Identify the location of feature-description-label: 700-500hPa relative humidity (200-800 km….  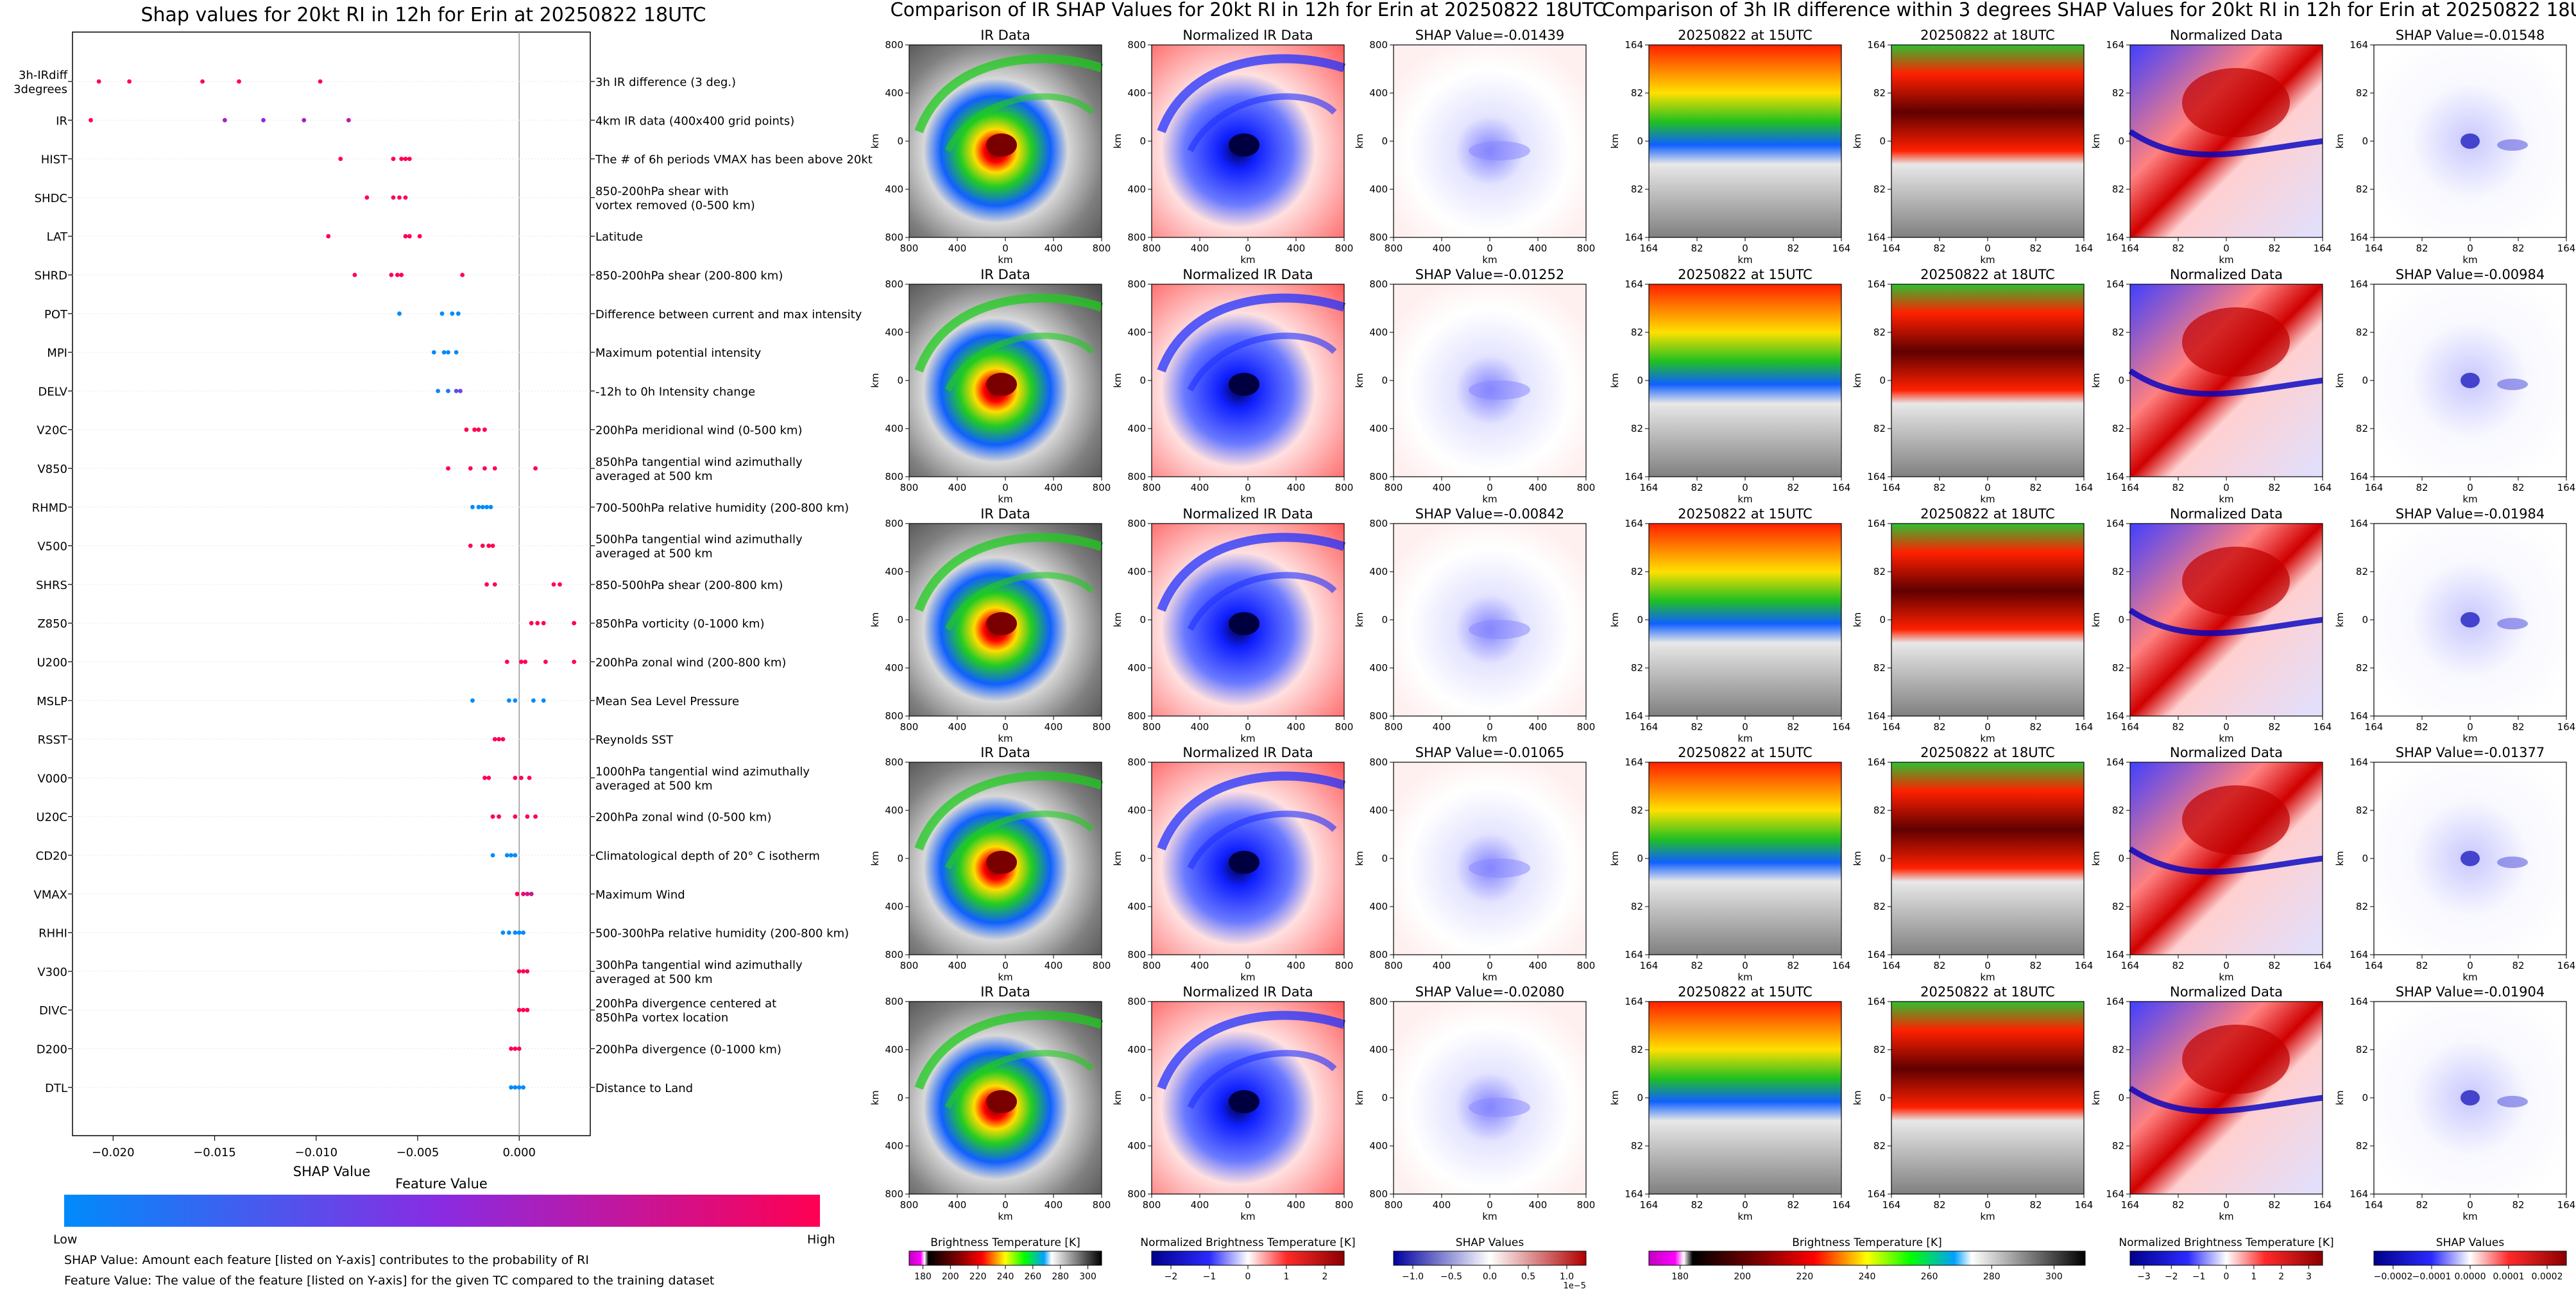
(722, 508).